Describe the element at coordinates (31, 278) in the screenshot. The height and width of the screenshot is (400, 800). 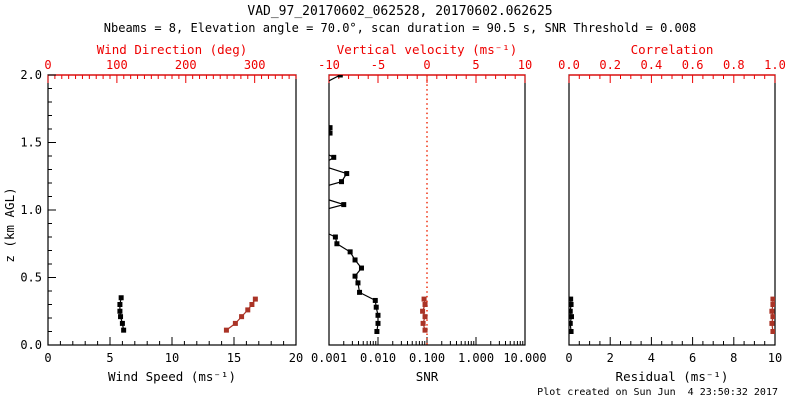
I see `y-tick-label: 0.5` at that location.